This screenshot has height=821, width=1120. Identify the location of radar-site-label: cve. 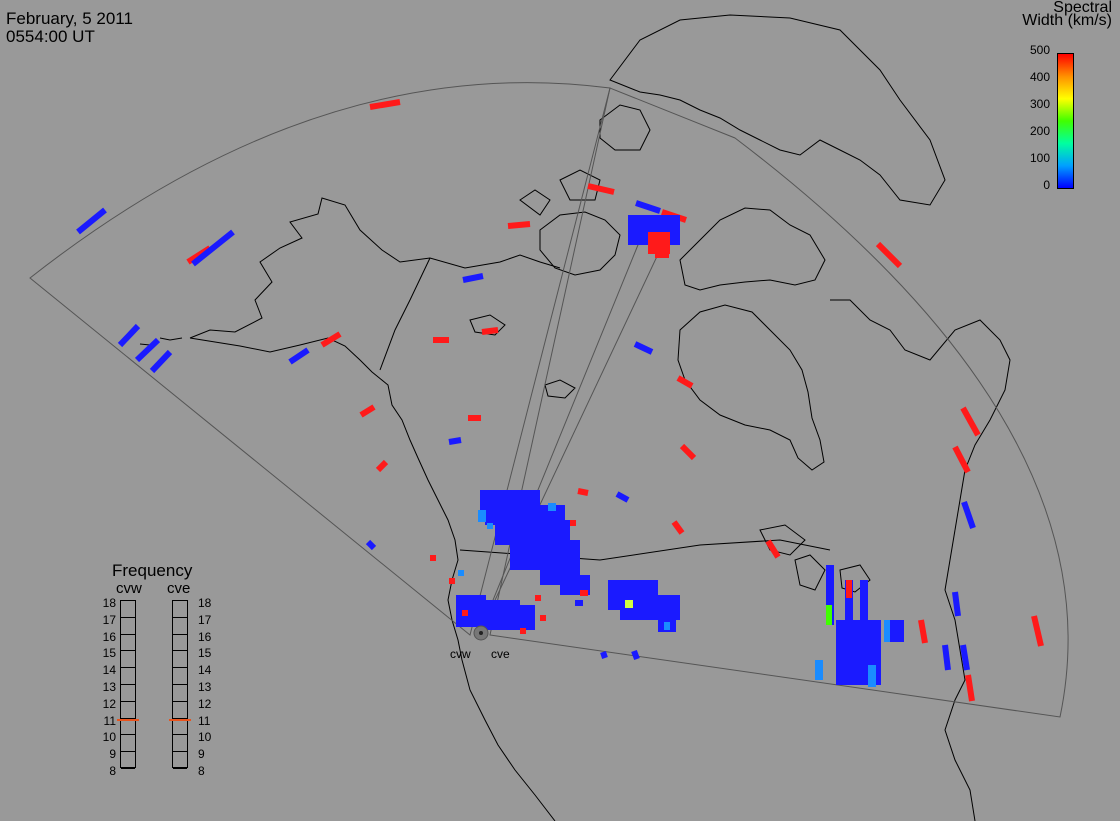
(500, 654).